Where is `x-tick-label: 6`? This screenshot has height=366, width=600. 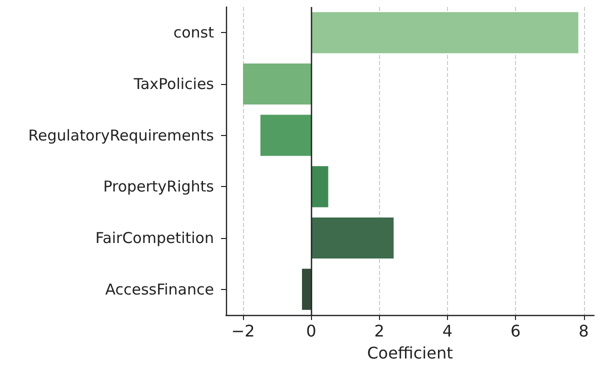 x-tick-label: 6 is located at coordinates (515, 331).